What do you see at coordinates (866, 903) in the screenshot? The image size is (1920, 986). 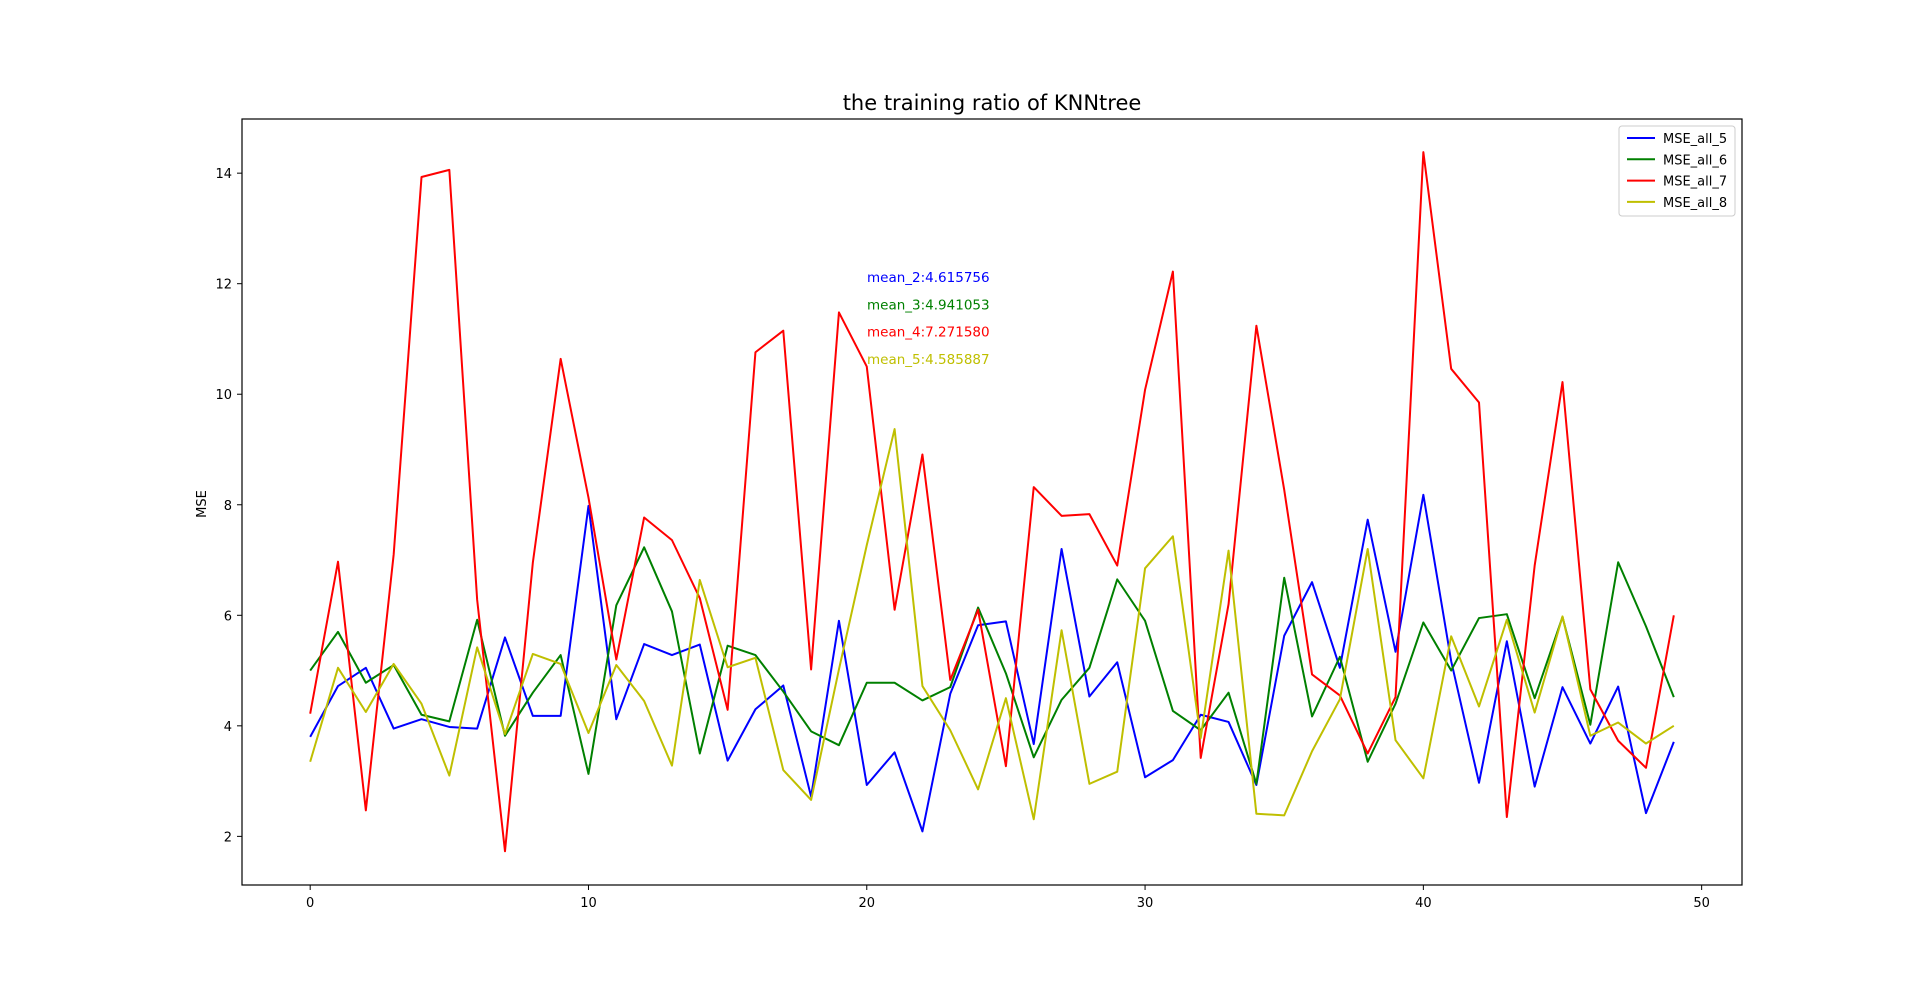 I see `x-tick-label: 20` at bounding box center [866, 903].